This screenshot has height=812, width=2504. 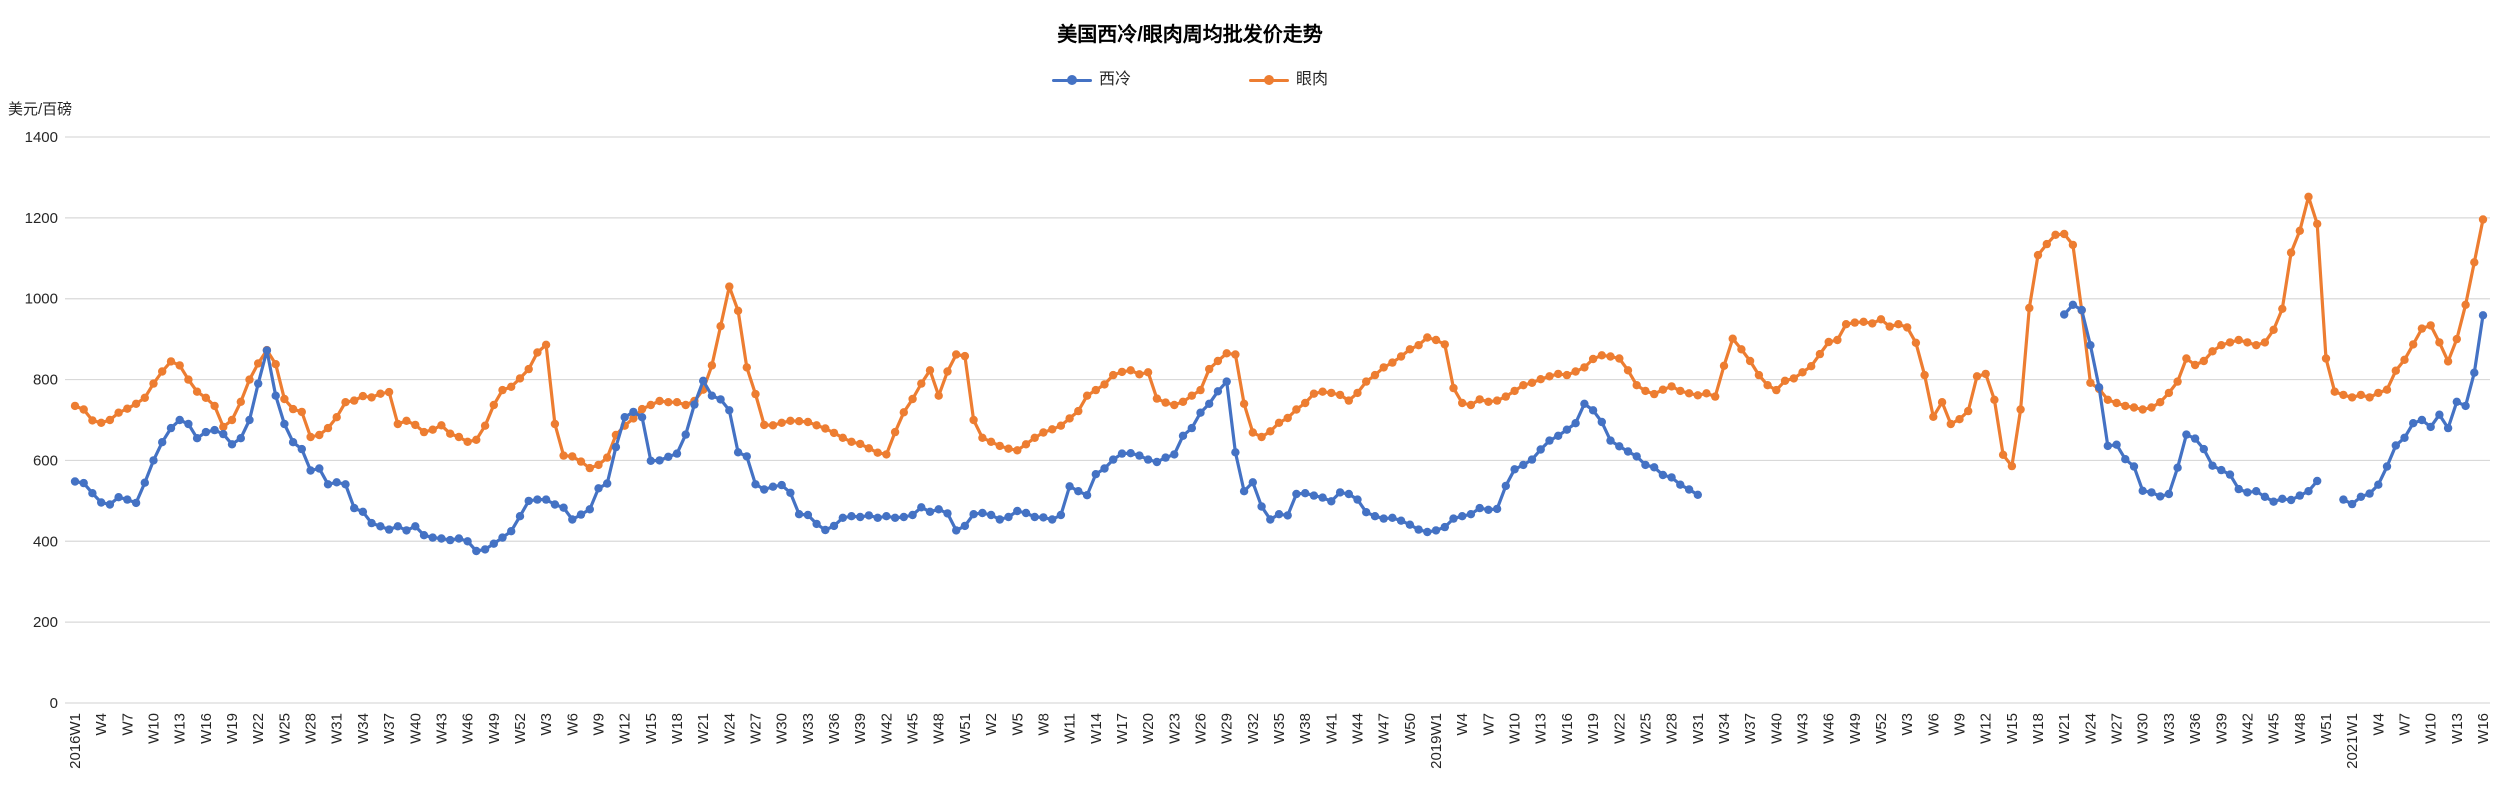 What do you see at coordinates (41, 137) in the screenshot?
I see `y-tick-label-1400: 1400` at bounding box center [41, 137].